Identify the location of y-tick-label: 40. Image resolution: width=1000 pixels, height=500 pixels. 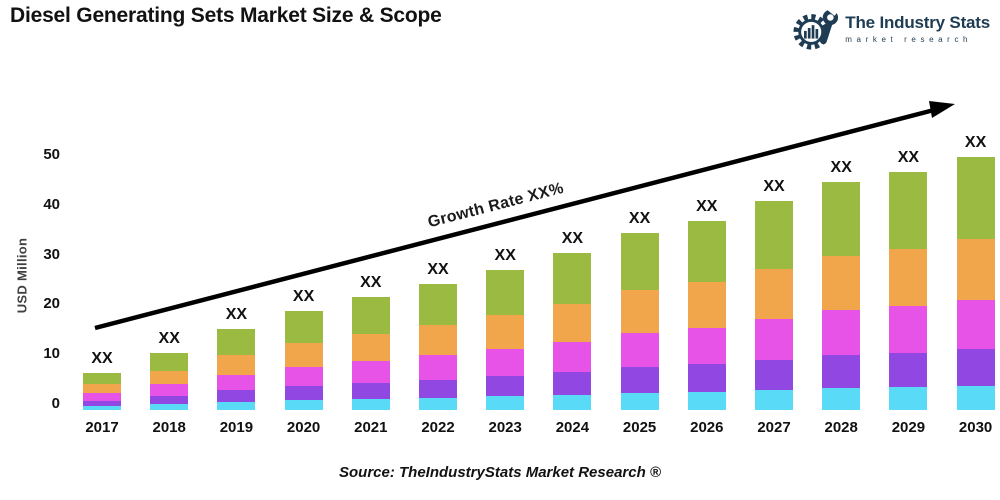
(51, 204).